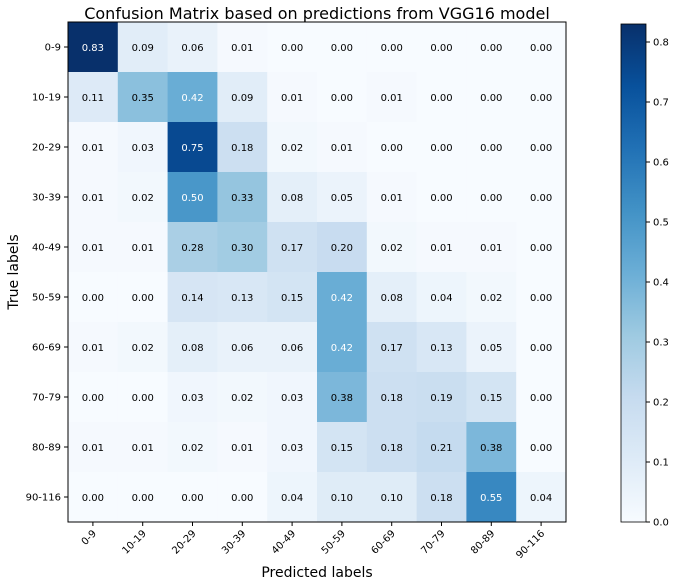 The image size is (676, 586). I want to click on cell-value-label: 0.10, so click(392, 498).